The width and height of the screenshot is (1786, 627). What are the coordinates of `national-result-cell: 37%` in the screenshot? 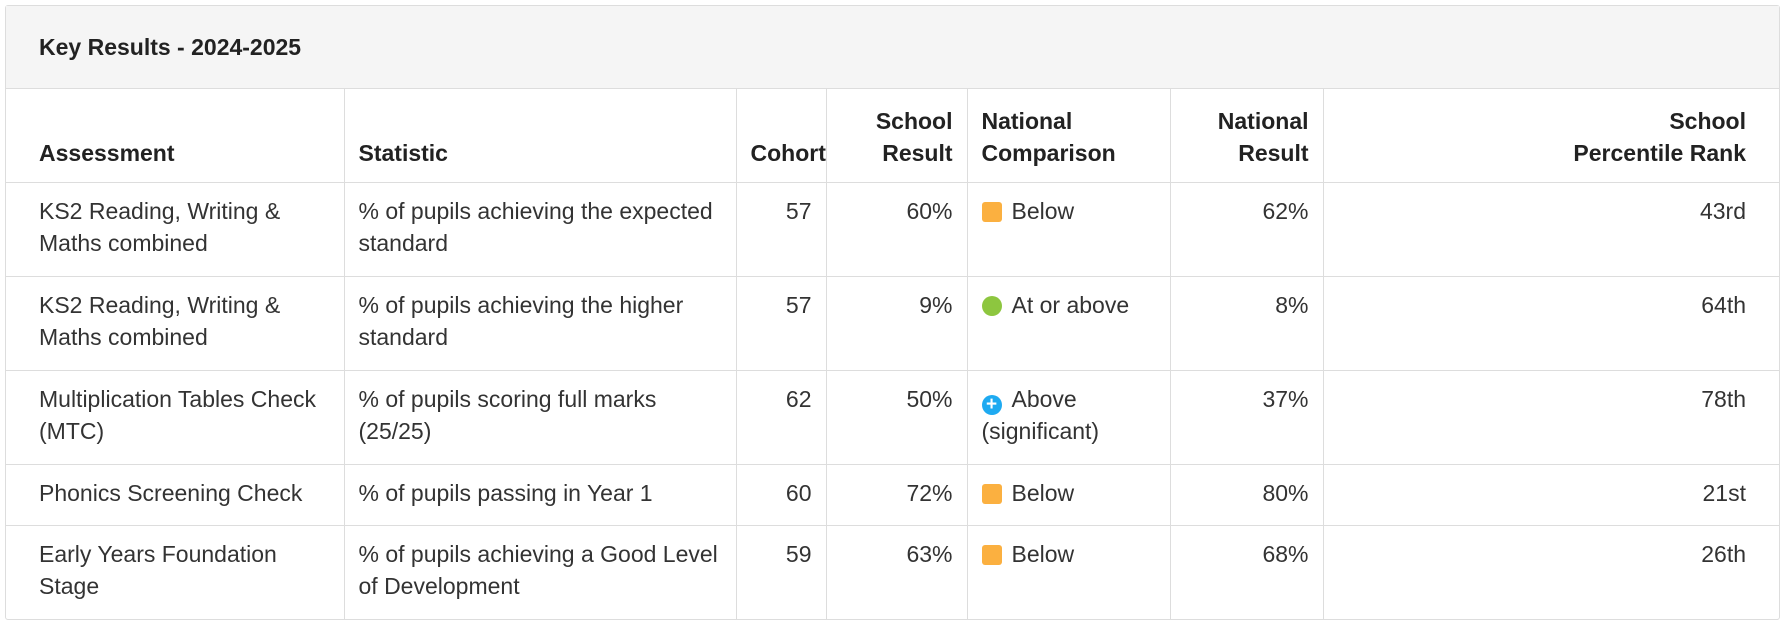 It's located at (1247, 417).